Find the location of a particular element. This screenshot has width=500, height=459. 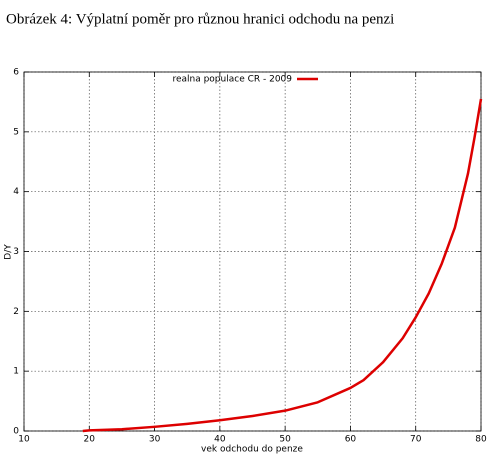

y-tick-label: 5 is located at coordinates (16, 132).